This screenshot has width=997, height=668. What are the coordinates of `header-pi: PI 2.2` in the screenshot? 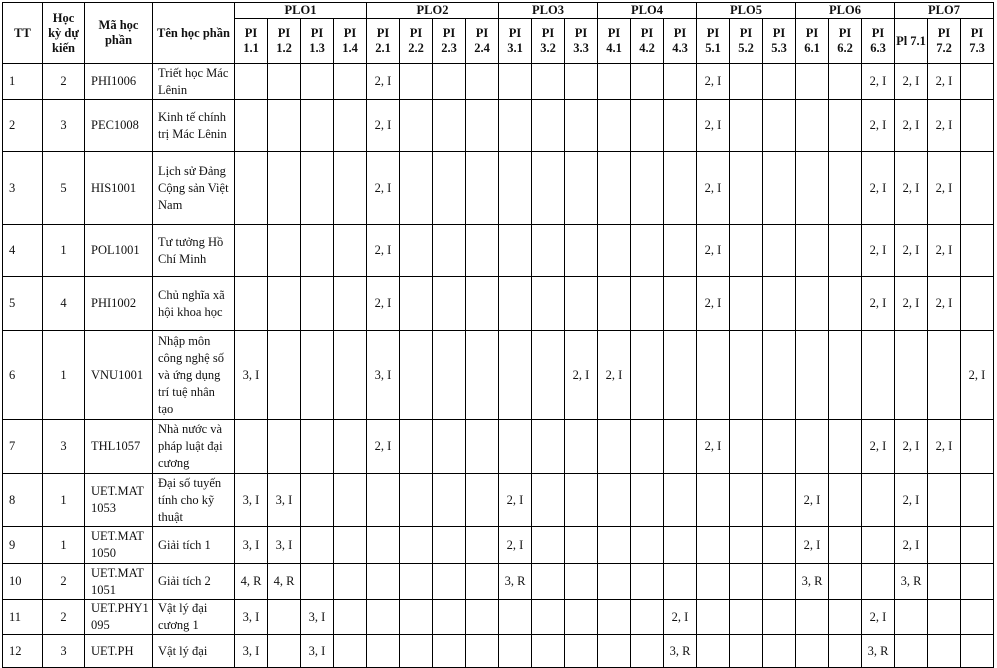 It's located at (416, 41).